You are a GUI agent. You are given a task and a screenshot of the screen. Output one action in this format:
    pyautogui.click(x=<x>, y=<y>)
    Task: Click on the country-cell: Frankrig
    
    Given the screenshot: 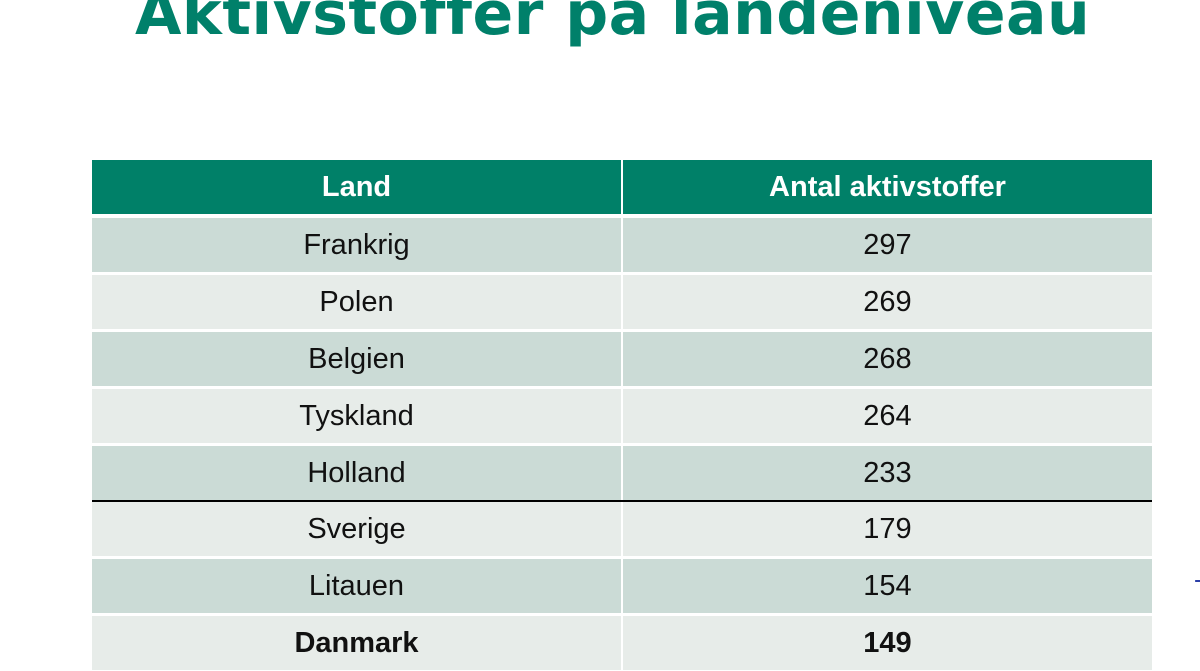 What is the action you would take?
    pyautogui.click(x=357, y=245)
    